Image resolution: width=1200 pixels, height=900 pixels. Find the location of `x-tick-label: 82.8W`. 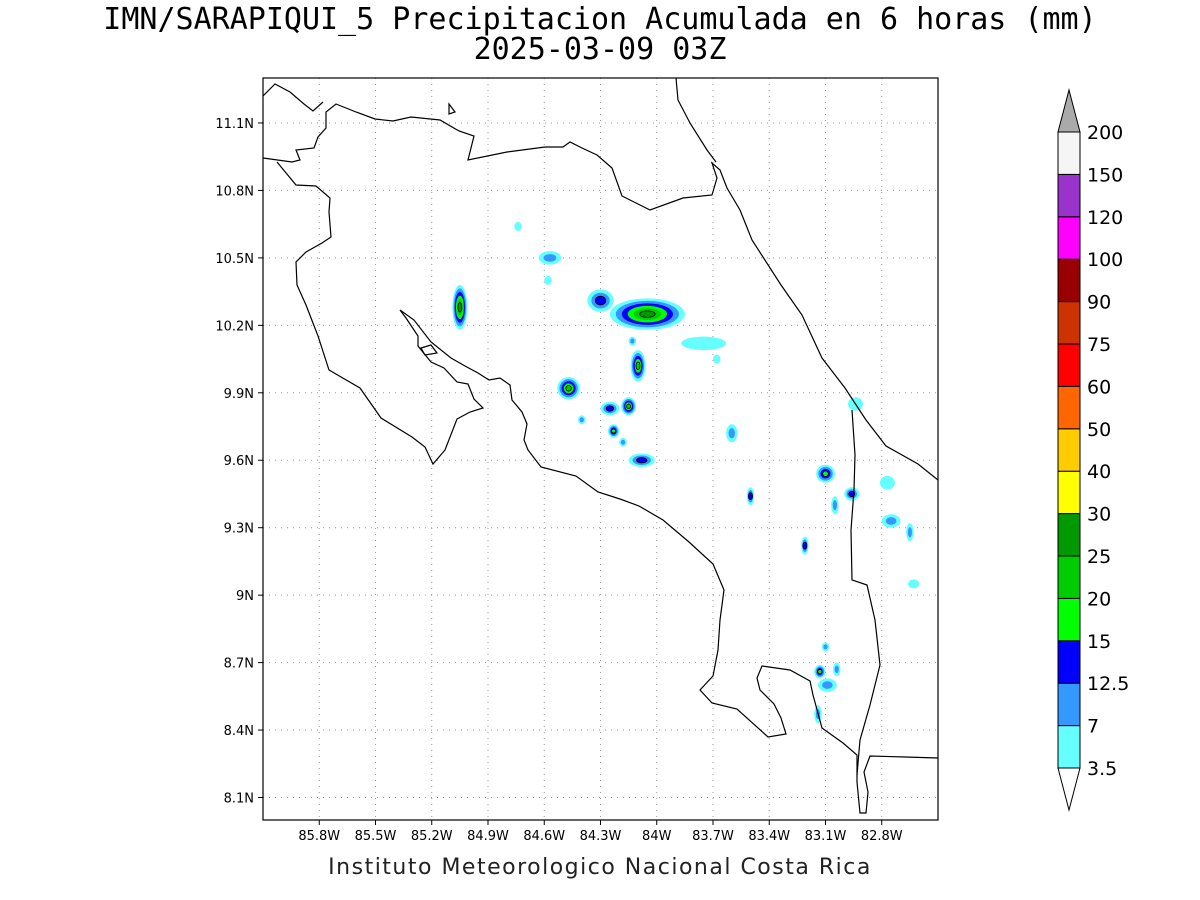

x-tick-label: 82.8W is located at coordinates (882, 836).